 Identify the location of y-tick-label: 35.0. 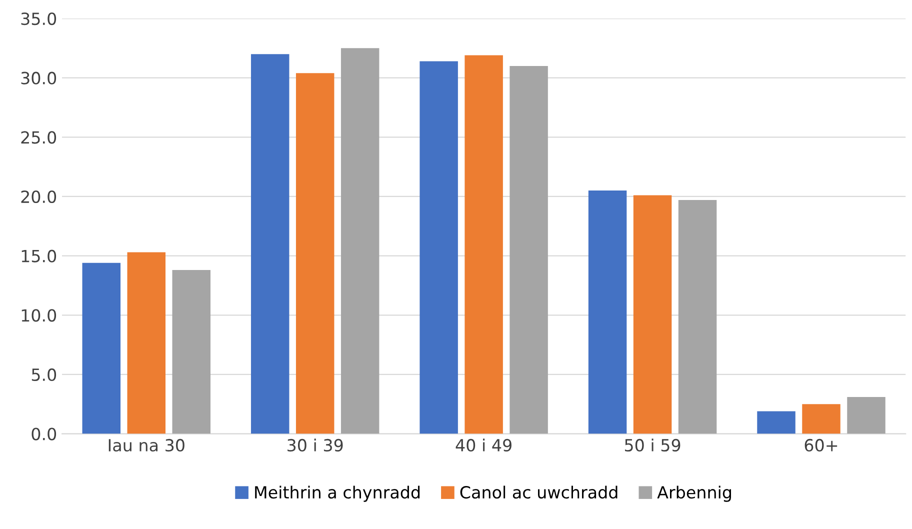
(38, 19).